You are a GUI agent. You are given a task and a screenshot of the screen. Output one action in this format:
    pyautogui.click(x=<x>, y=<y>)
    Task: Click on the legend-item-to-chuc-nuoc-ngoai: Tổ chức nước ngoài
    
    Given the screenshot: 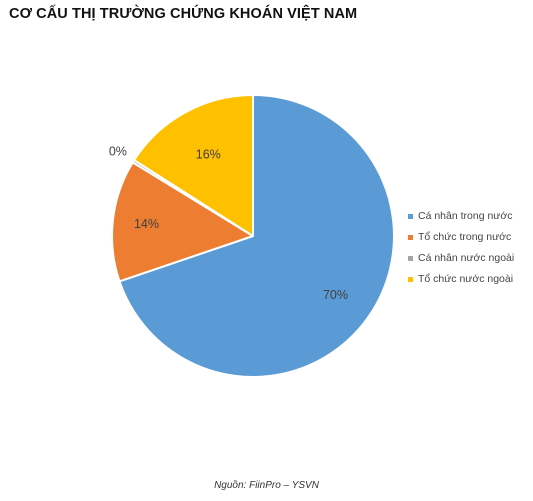 What is the action you would take?
    pyautogui.click(x=461, y=282)
    